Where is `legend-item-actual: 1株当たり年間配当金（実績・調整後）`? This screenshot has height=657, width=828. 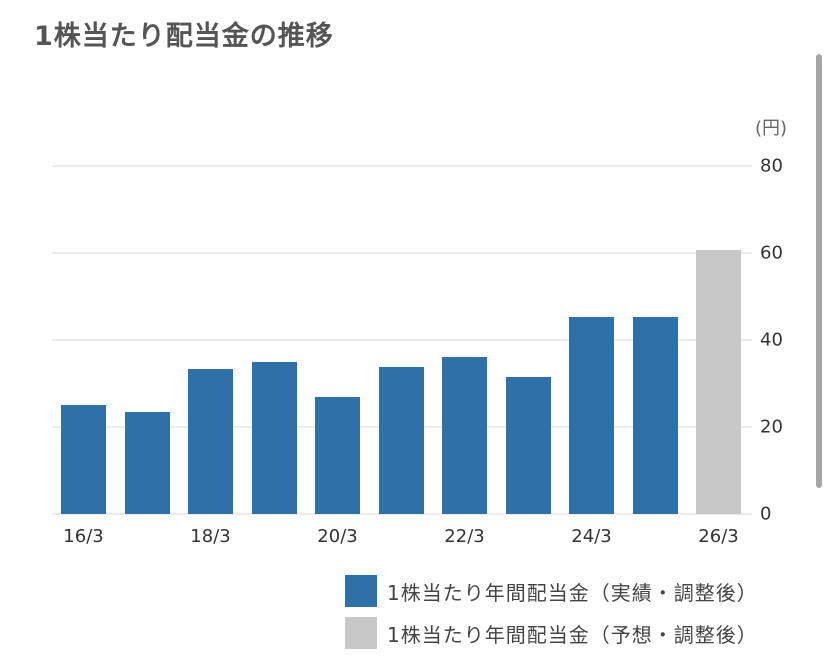 legend-item-actual: 1株当たり年間配当金（実績・調整後） is located at coordinates (551, 591).